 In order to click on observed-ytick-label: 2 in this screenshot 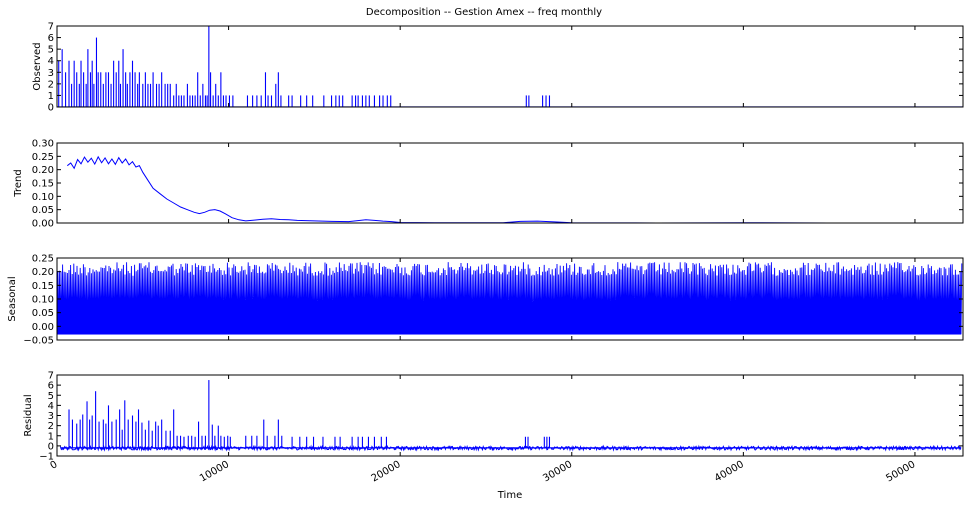, I will do `click(51, 84)`.